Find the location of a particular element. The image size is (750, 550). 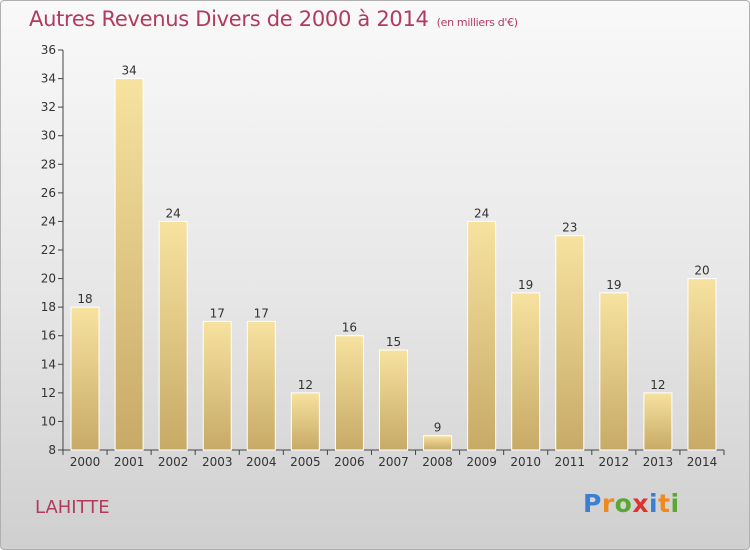

y-tick-label: 34 is located at coordinates (48, 79).